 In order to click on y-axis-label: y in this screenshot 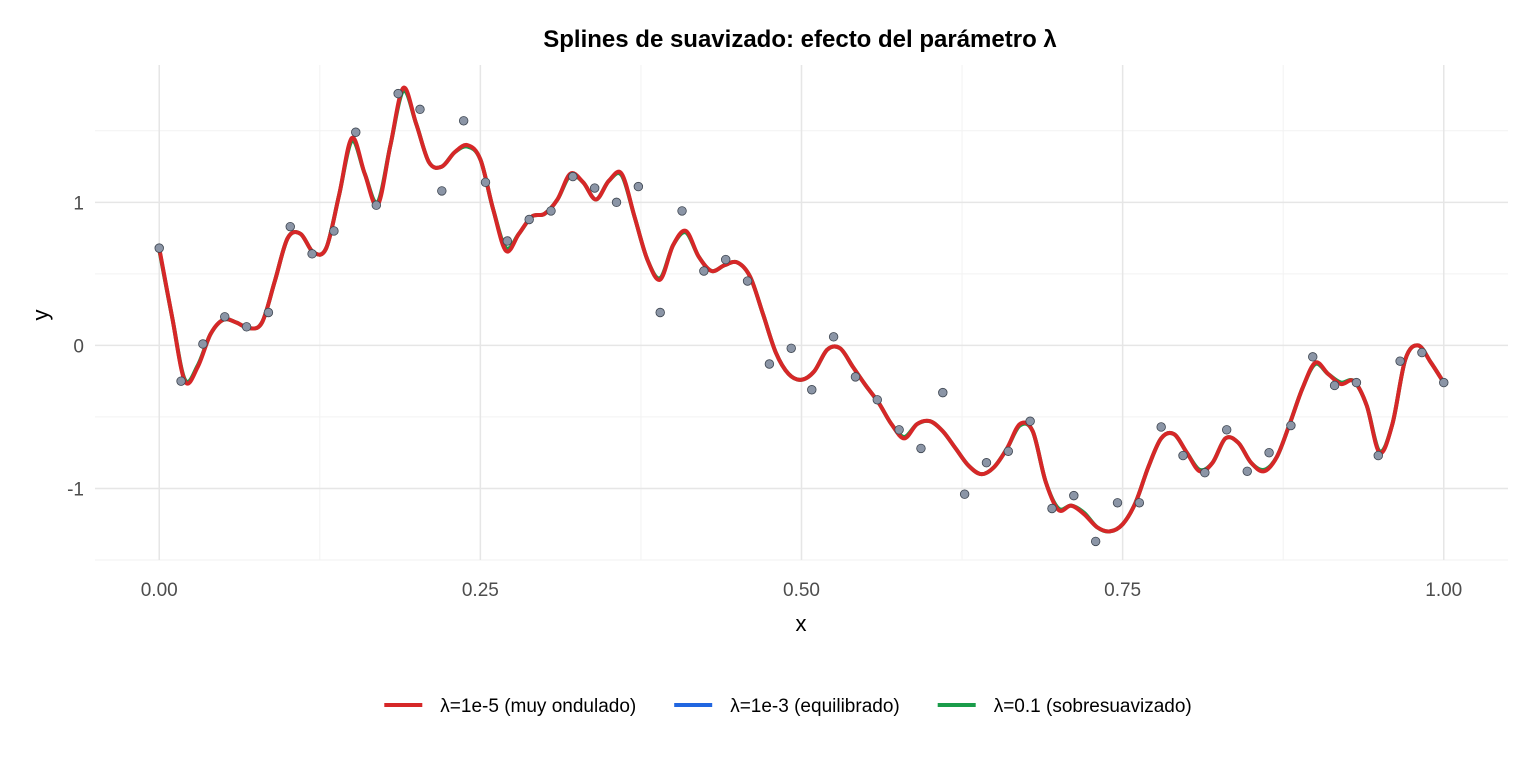, I will do `click(40, 315)`.